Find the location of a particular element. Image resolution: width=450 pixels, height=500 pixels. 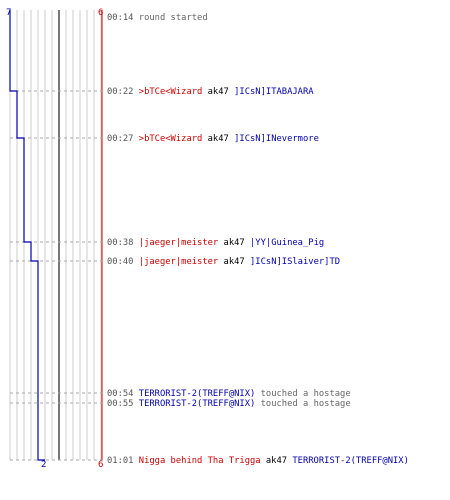

ct-alive-step-line is located at coordinates (27, 235).